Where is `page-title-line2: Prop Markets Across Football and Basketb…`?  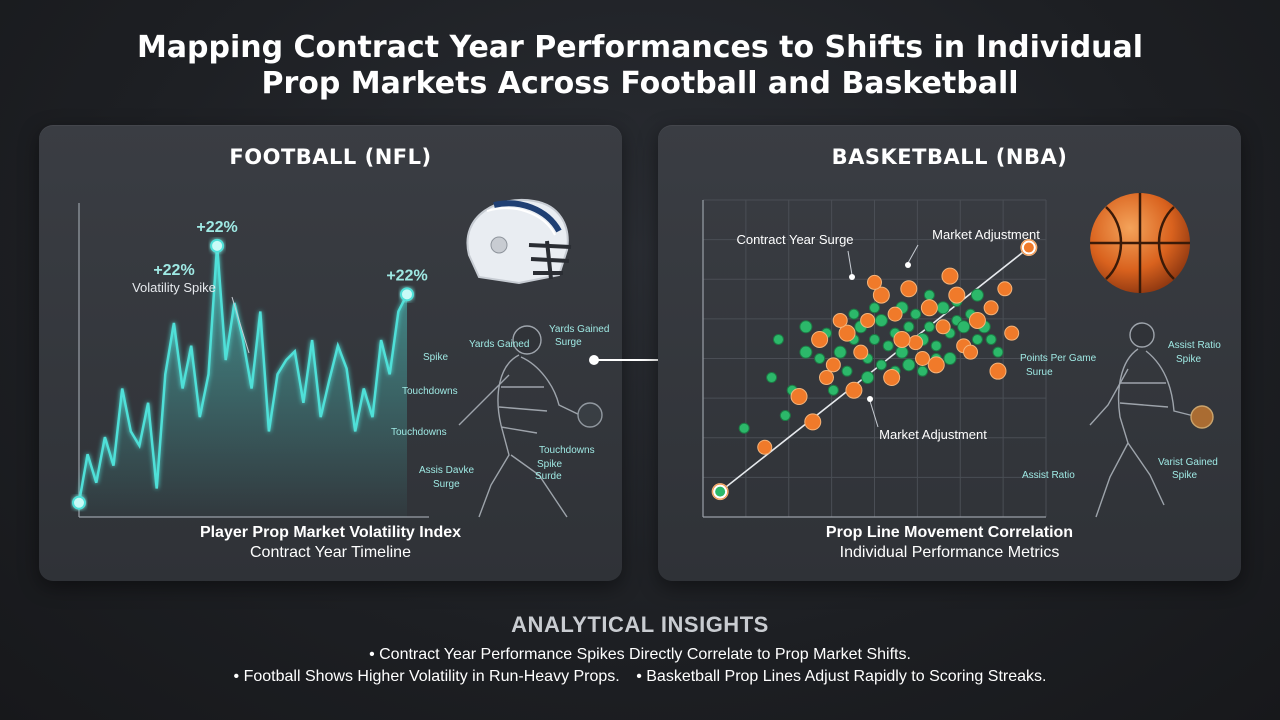
page-title-line2: Prop Markets Across Football and Basketb… is located at coordinates (640, 83).